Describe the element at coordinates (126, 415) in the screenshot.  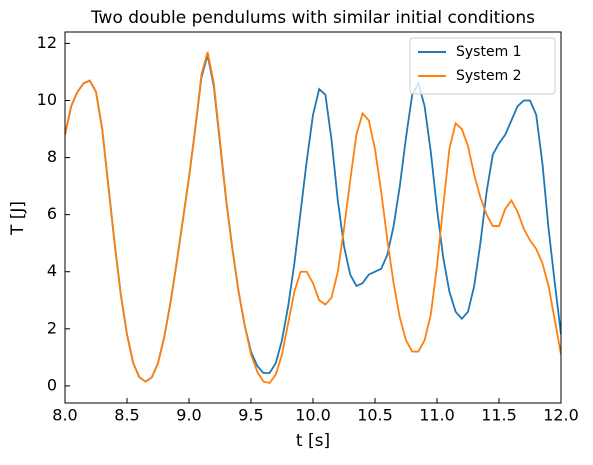
I see `x-tick-label: 8.5` at that location.